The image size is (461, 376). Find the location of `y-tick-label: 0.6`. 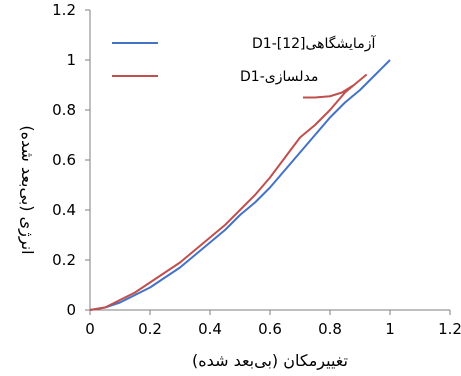

y-tick-label: 0.6 is located at coordinates (64, 160).